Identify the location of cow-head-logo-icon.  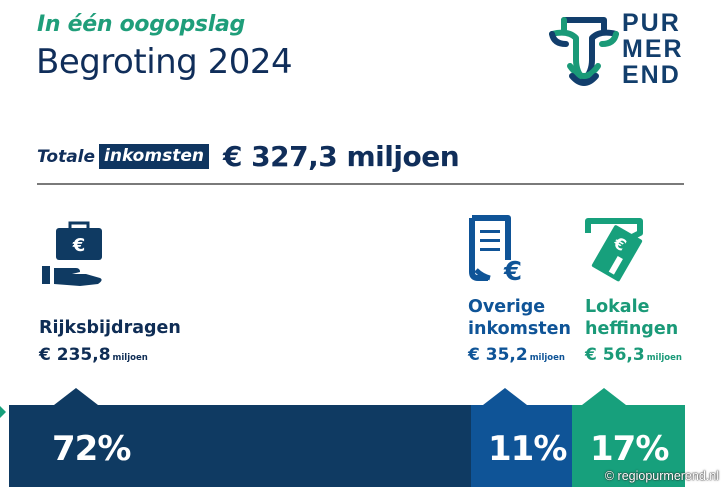
(584, 51).